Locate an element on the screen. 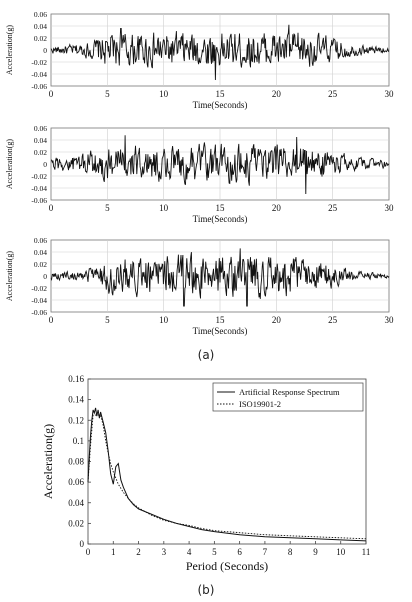 This screenshot has width=412, height=602. legend-label: ISO19901-2 is located at coordinates (260, 404).